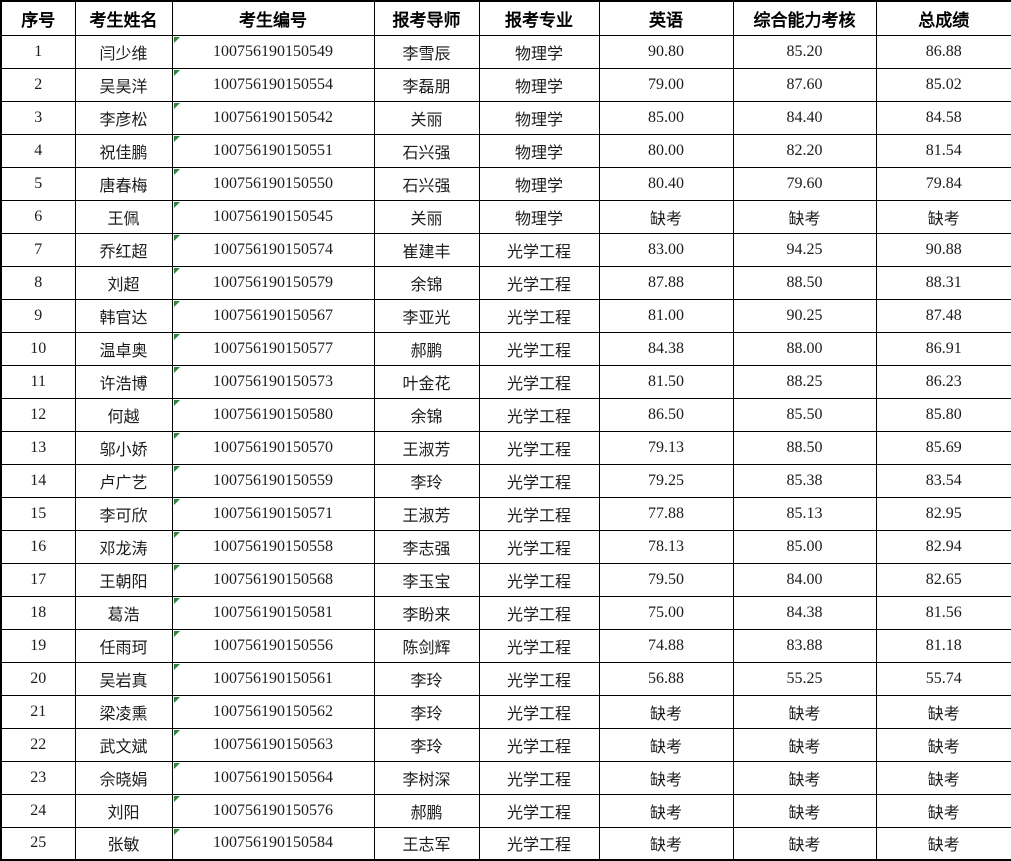  What do you see at coordinates (123, 18) in the screenshot?
I see `column-header: 考生姓名` at bounding box center [123, 18].